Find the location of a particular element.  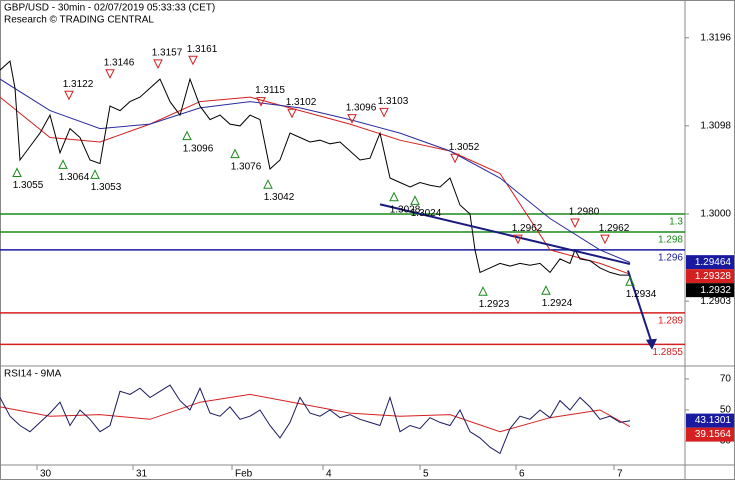

last-value-label: 43.1301 is located at coordinates (713, 420).